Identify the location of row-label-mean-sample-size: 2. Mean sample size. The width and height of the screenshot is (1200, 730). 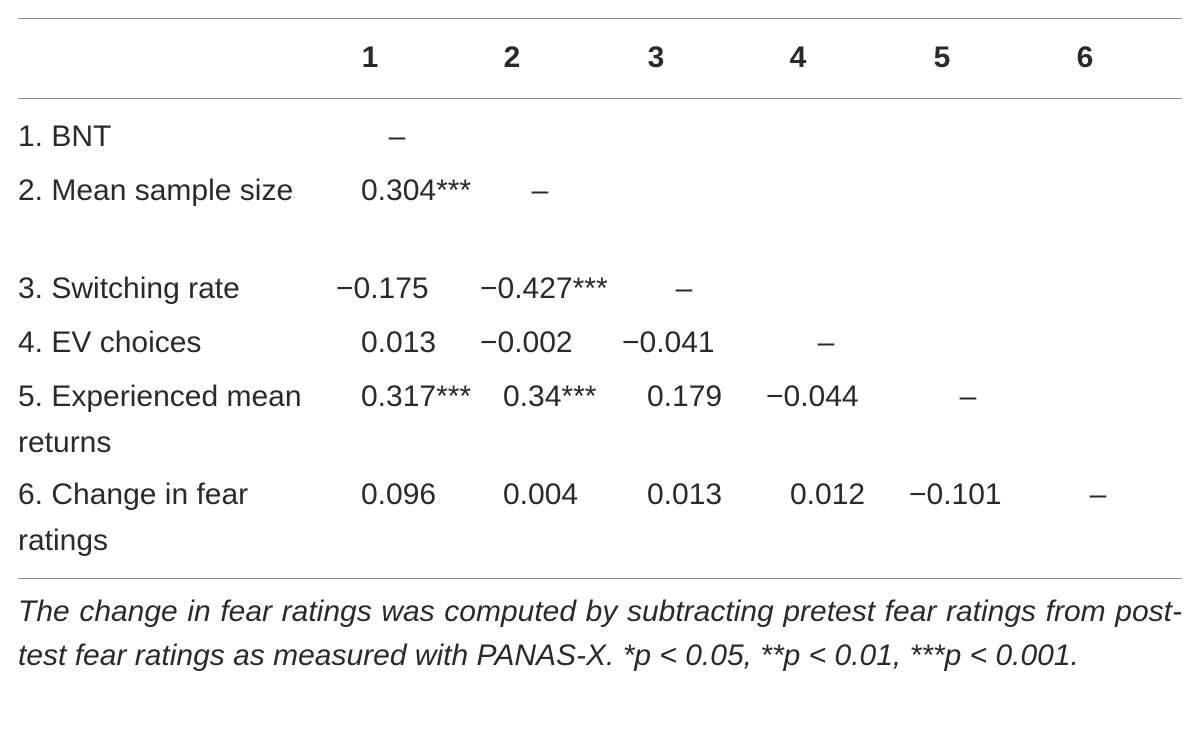
(156, 190).